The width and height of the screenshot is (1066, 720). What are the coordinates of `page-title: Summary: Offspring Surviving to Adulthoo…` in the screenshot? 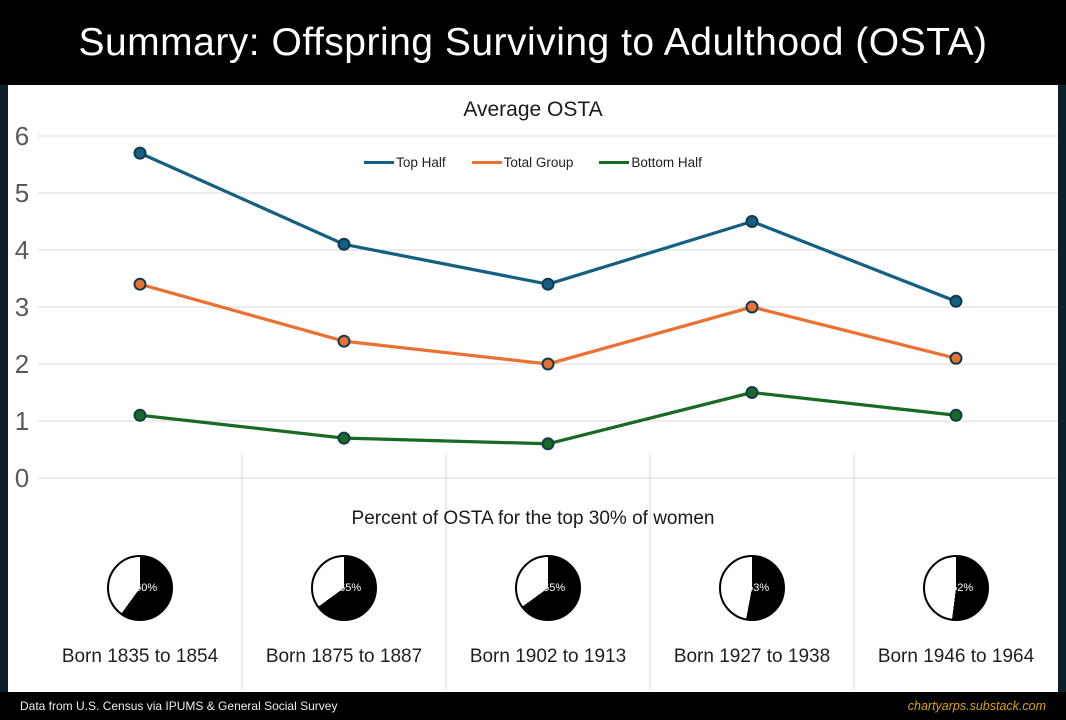 It's located at (533, 42).